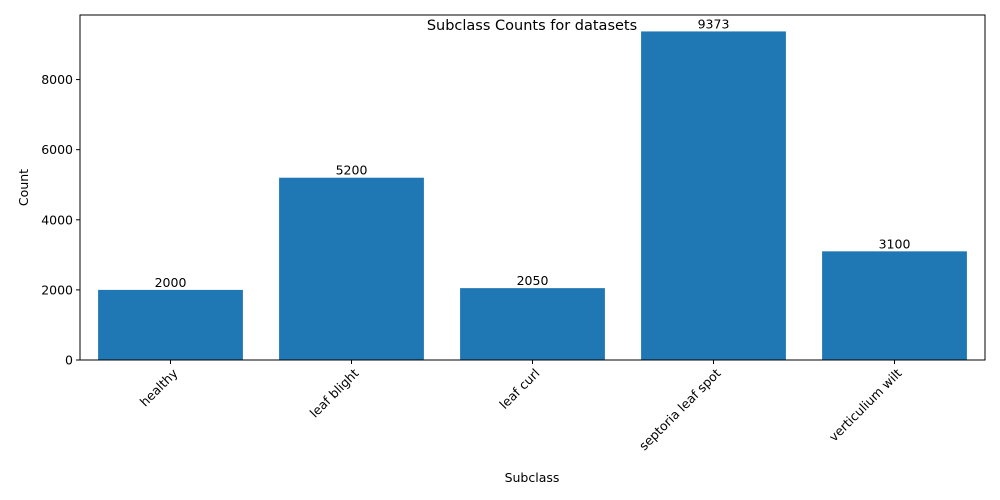 This screenshot has width=1000, height=500. Describe the element at coordinates (351, 268) in the screenshot. I see `bar-leaf-blight` at that location.